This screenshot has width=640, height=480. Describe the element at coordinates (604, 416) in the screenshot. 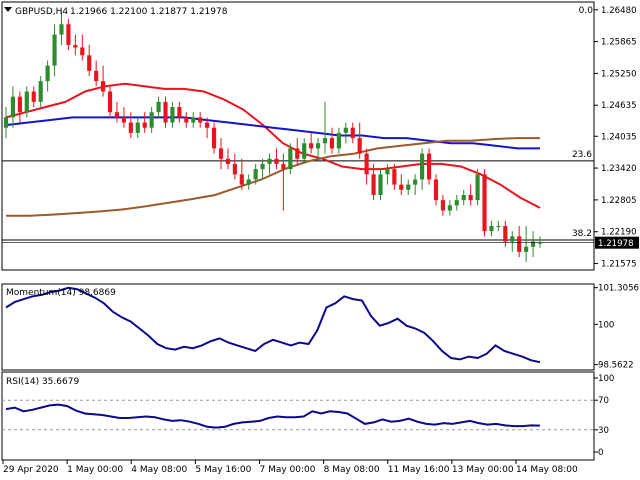

I see `rsi-axis: 100 70 30 0` at that location.